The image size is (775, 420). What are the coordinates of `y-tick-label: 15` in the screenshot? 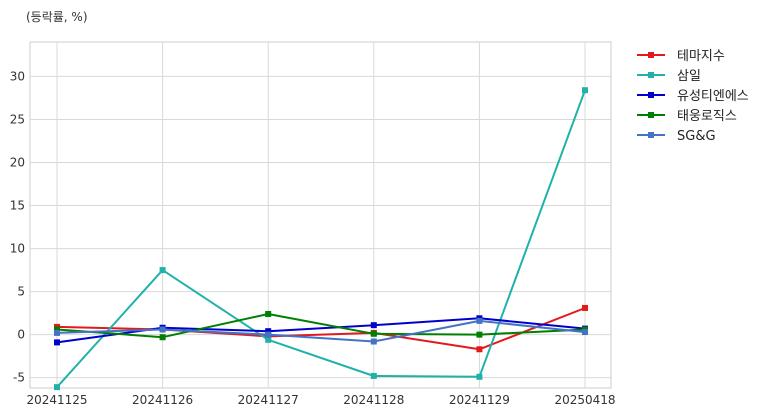 It's located at (17, 206).